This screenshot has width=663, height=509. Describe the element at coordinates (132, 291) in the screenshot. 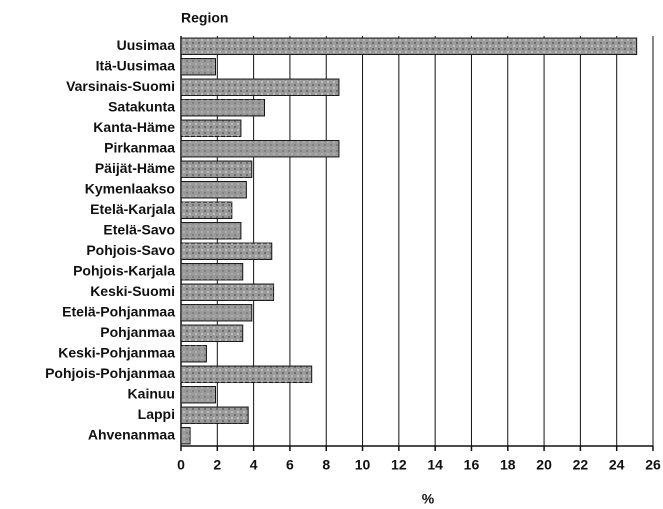

I see `y-tick-label: Keski-Suomi` at that location.